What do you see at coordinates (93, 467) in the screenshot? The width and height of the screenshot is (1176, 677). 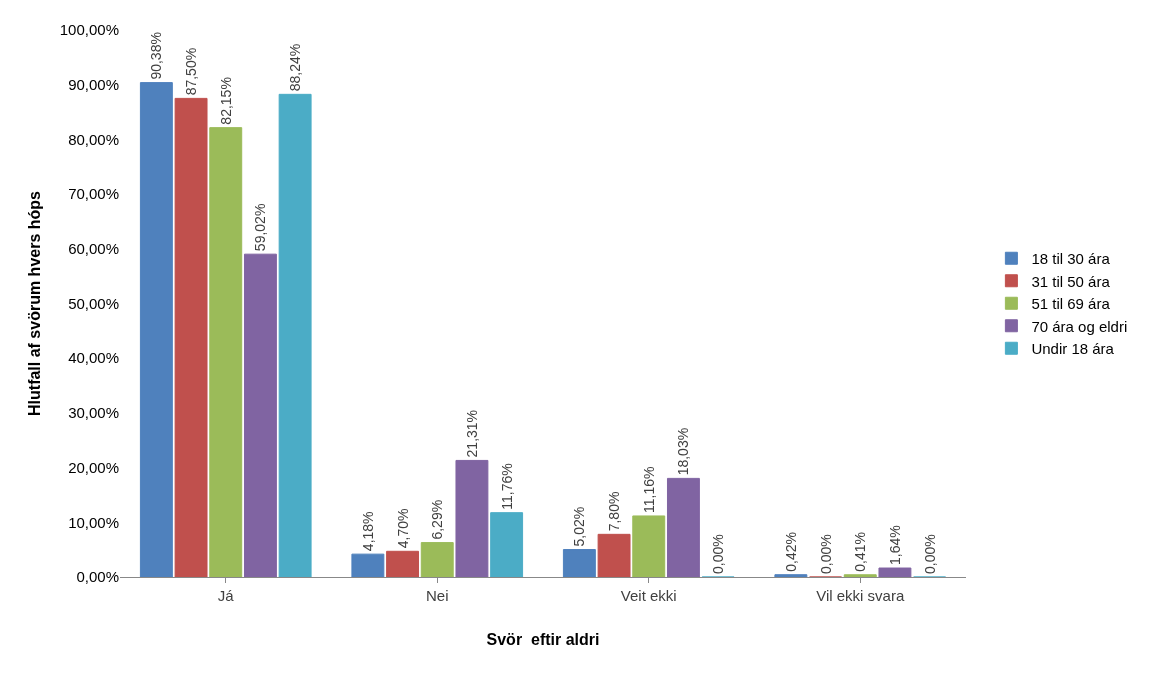 I see `y-tick-label: 20,00%` at bounding box center [93, 467].